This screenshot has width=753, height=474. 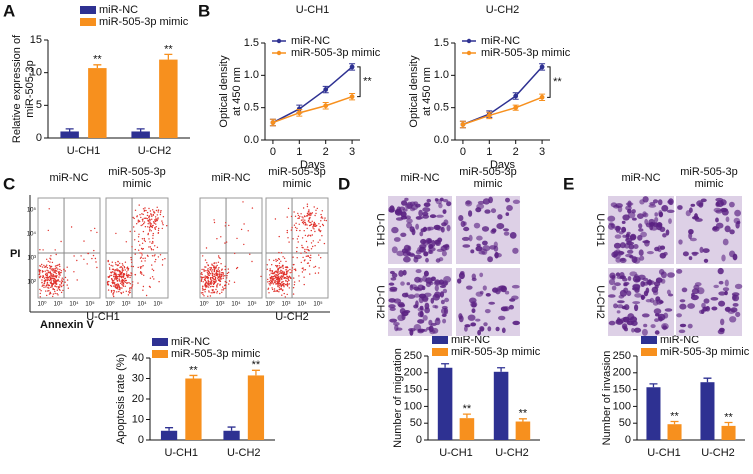 I want to click on row-label: U-CH1, so click(x=600, y=230).